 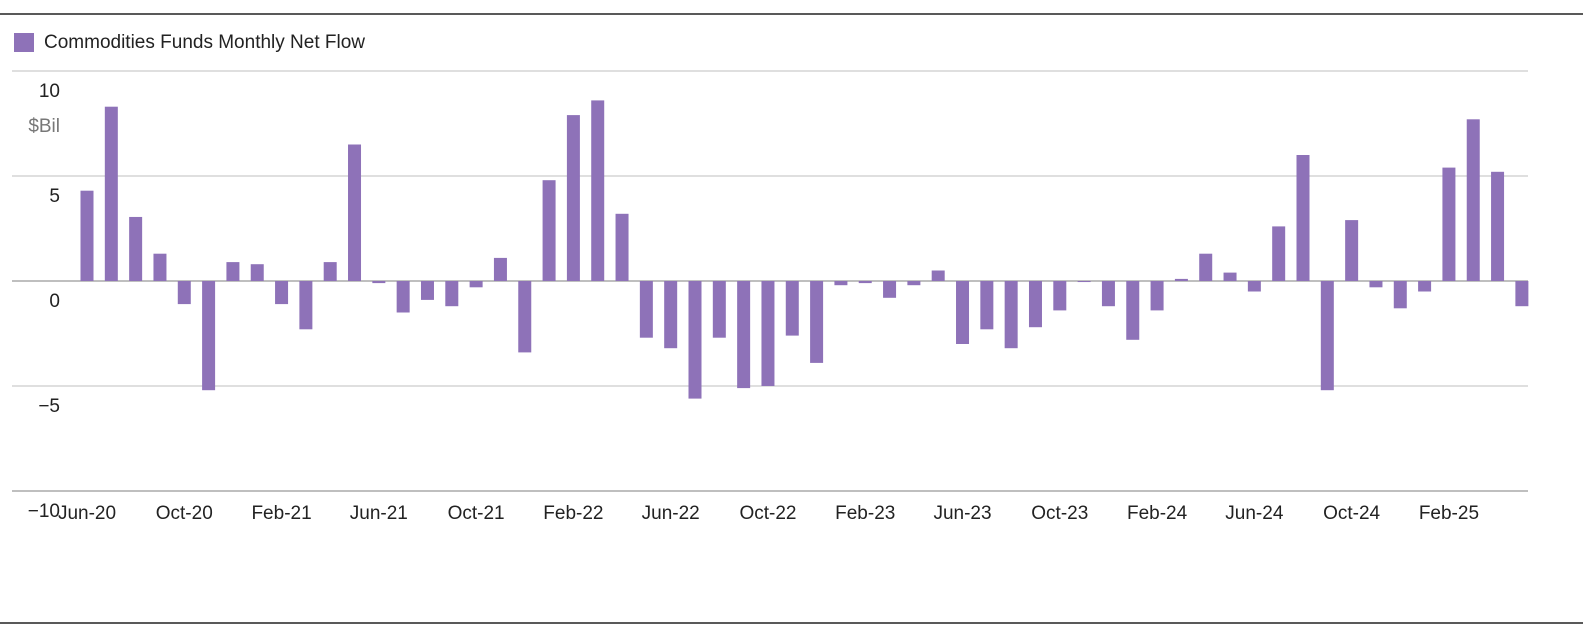 I want to click on x-tick-label: Oct-20, so click(x=184, y=513).